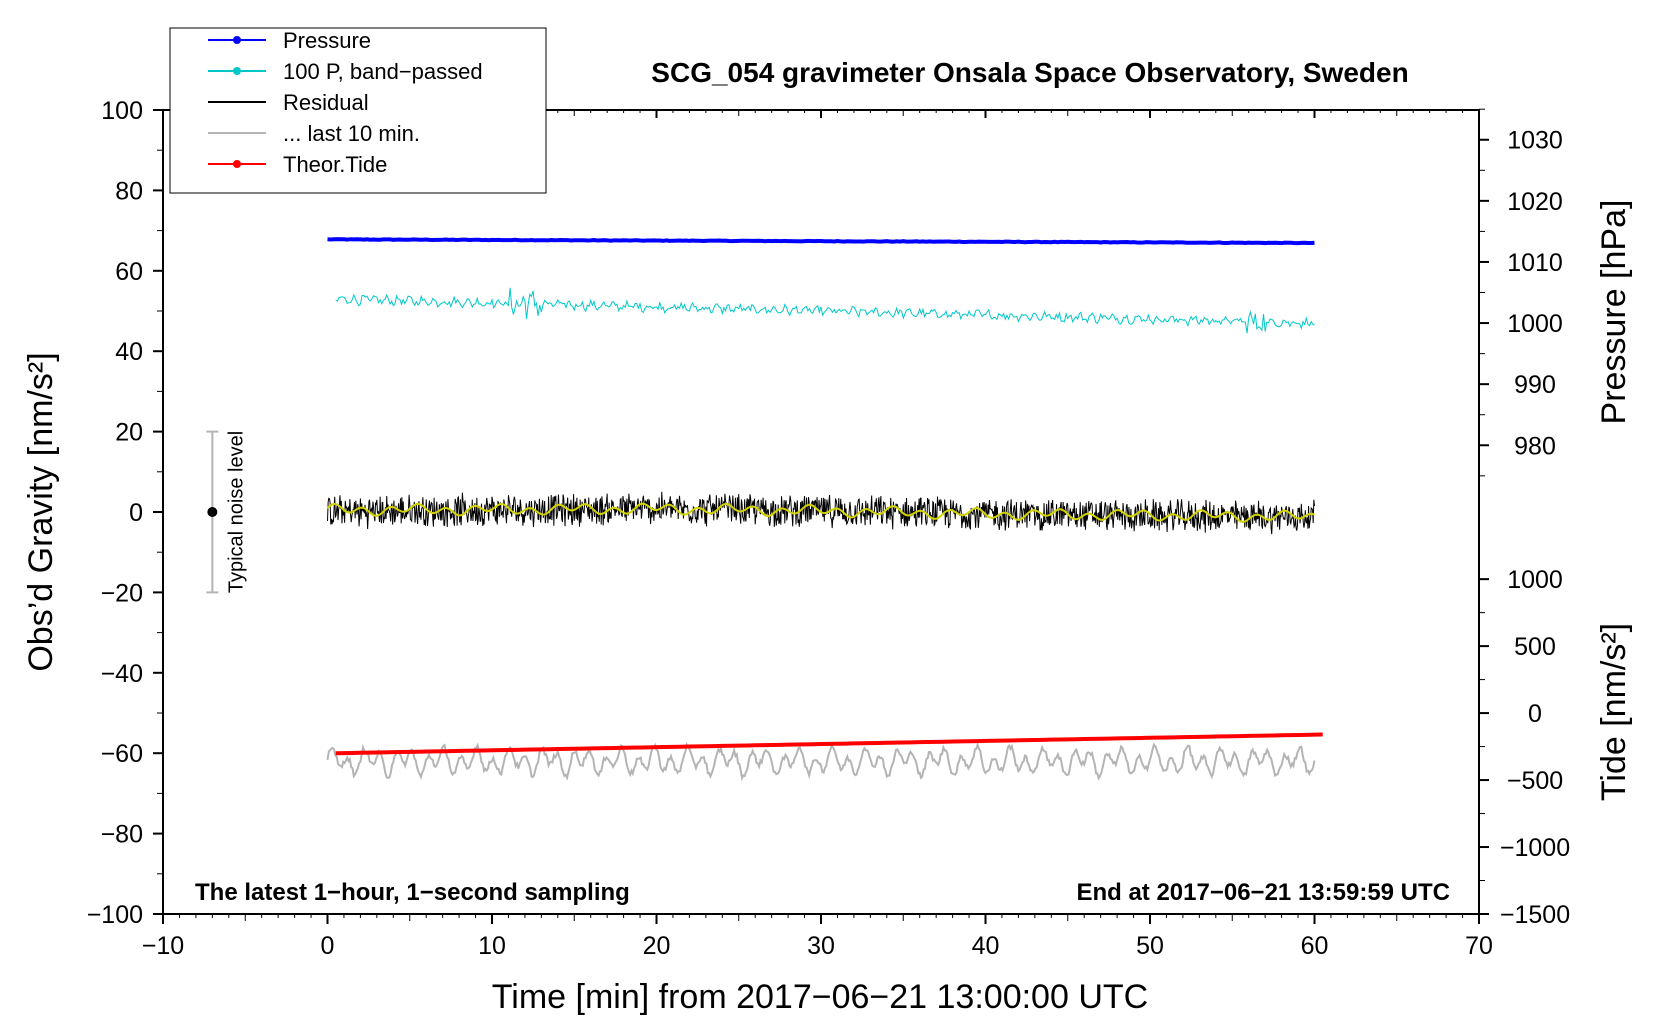 The width and height of the screenshot is (1660, 1020). What do you see at coordinates (1535, 385) in the screenshot?
I see `pressure-tick-label: 990` at bounding box center [1535, 385].